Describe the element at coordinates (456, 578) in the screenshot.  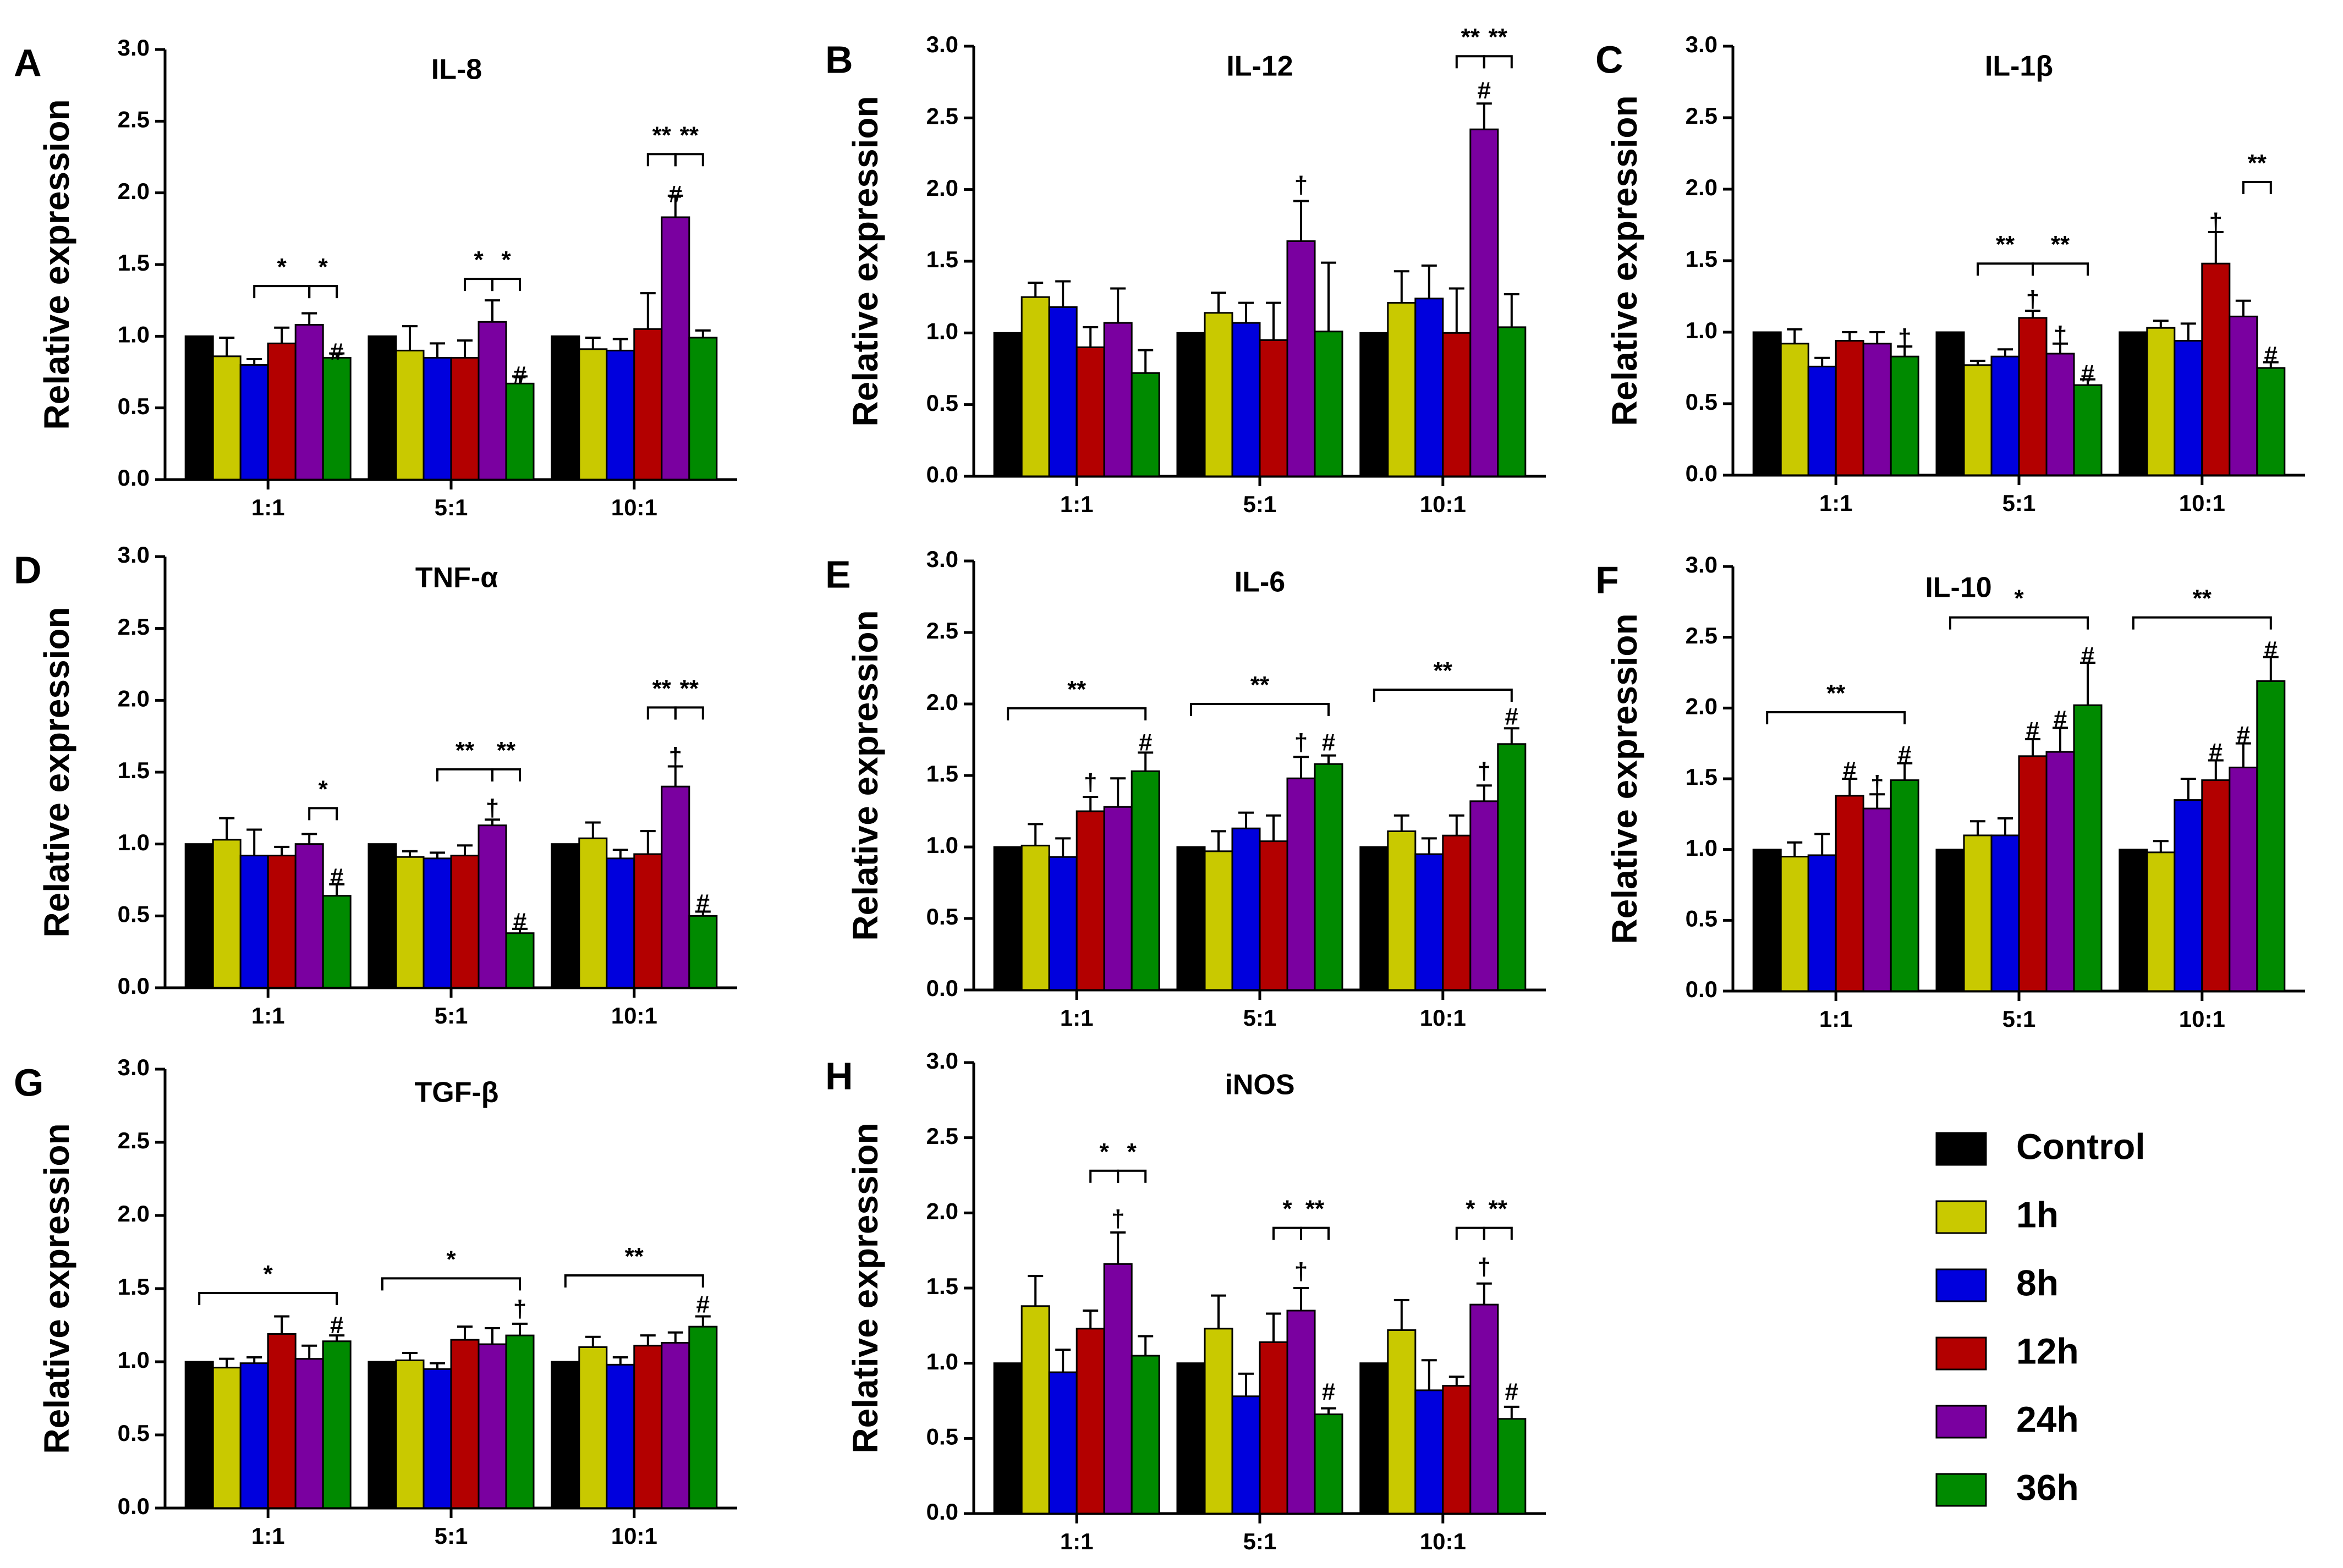
I see `chart-title: TNF-α` at that location.